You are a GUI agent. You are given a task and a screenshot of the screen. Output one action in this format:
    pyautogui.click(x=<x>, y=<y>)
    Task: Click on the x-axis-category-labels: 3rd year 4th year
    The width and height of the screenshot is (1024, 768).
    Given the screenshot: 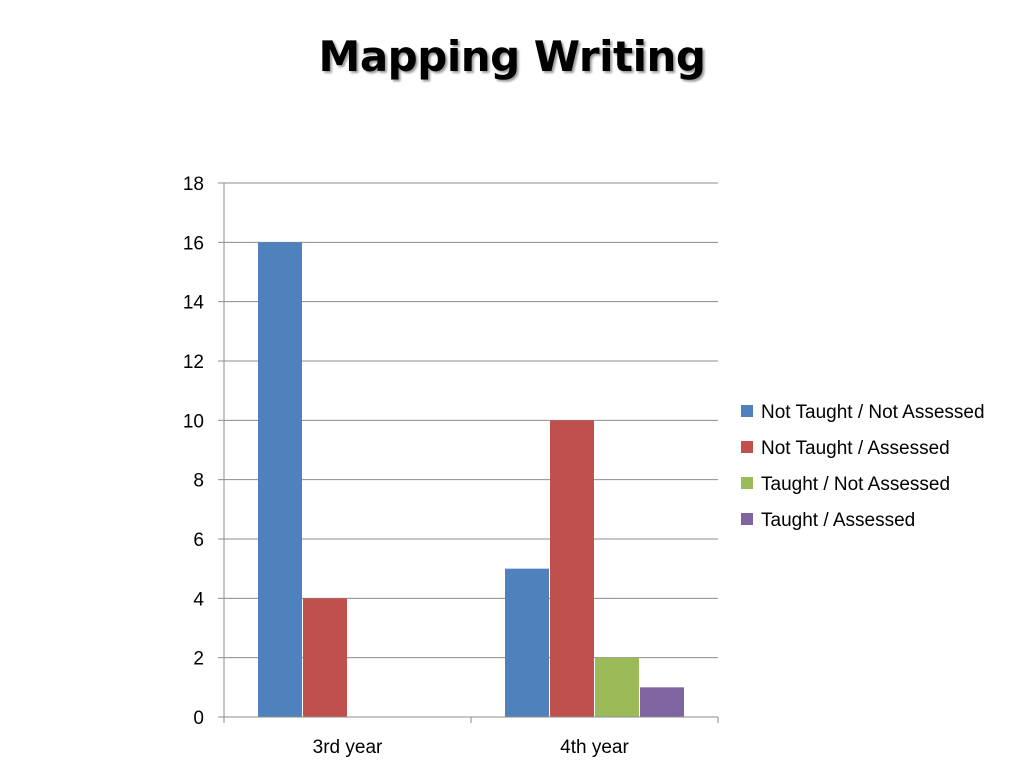 What is the action you would take?
    pyautogui.click(x=471, y=747)
    